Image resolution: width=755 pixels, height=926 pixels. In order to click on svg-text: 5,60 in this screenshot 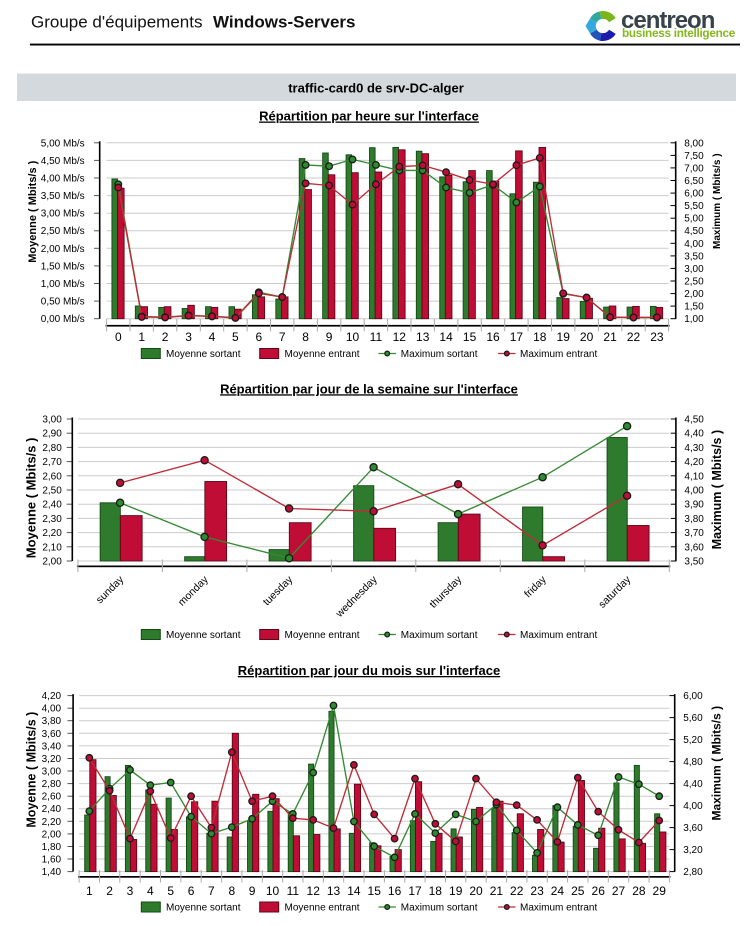, I will do `click(693, 718)`.